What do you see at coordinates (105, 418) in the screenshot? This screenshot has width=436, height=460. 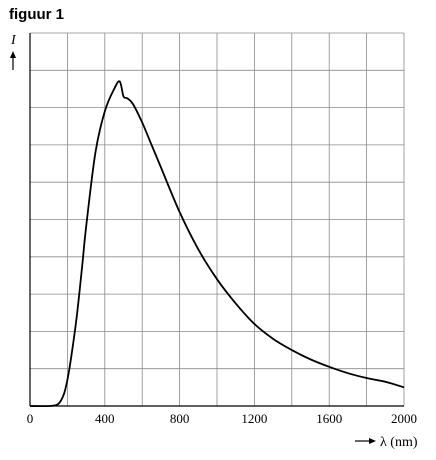 I see `x-tick-label: 400` at bounding box center [105, 418].